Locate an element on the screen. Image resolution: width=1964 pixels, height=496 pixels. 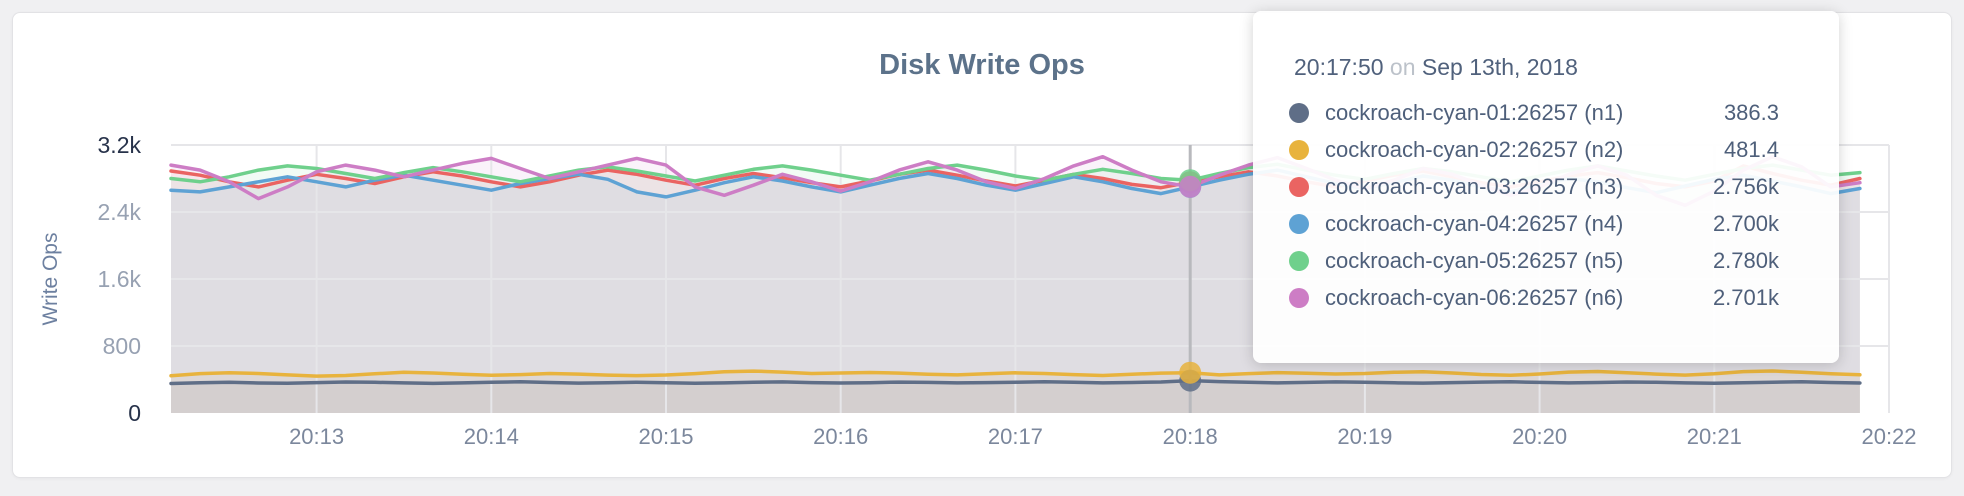
series-value: 386.3 is located at coordinates (1751, 112).